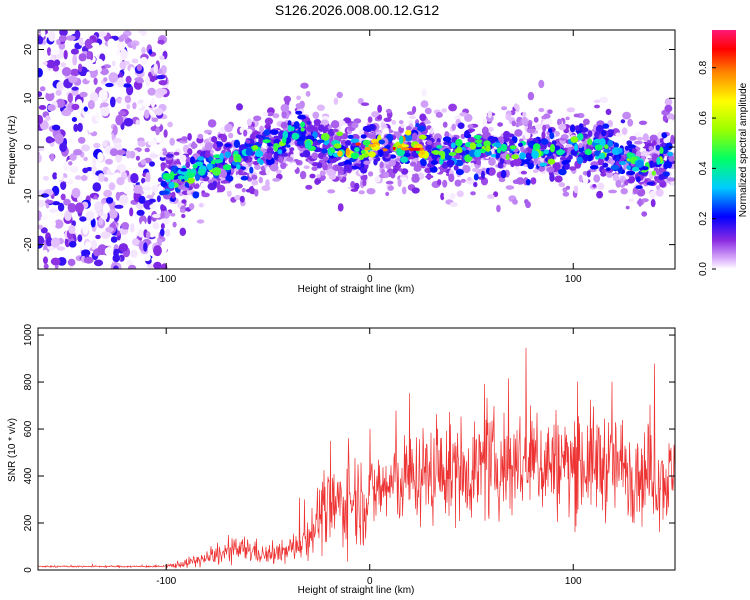 The width and height of the screenshot is (750, 600). What do you see at coordinates (356, 590) in the screenshot?
I see `snr-x-label: Height of straight line (km)` at bounding box center [356, 590].